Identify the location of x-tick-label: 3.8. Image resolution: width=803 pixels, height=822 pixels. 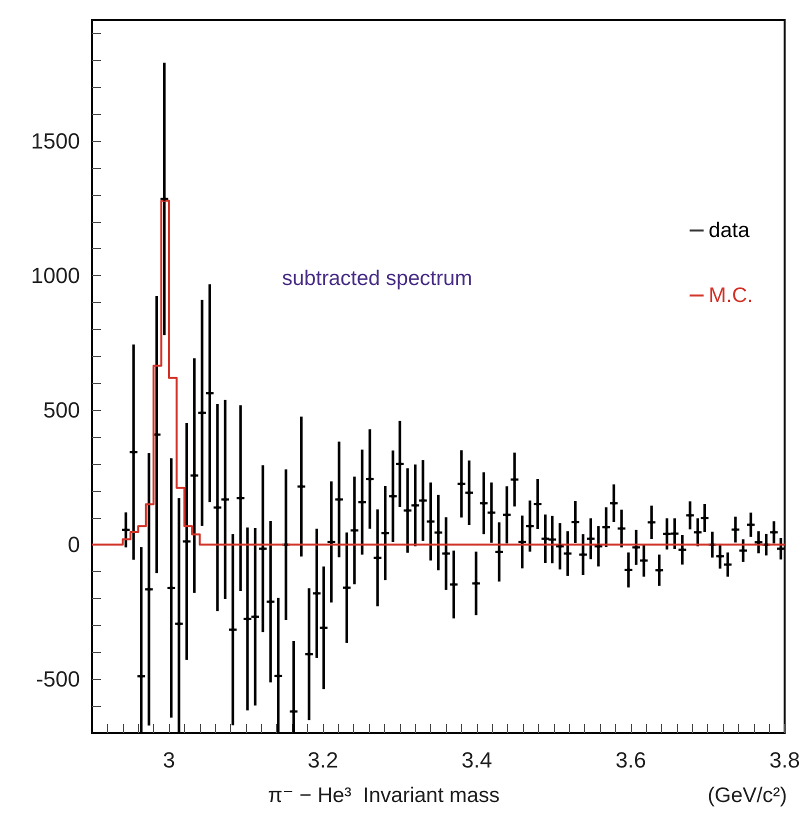
(784, 760).